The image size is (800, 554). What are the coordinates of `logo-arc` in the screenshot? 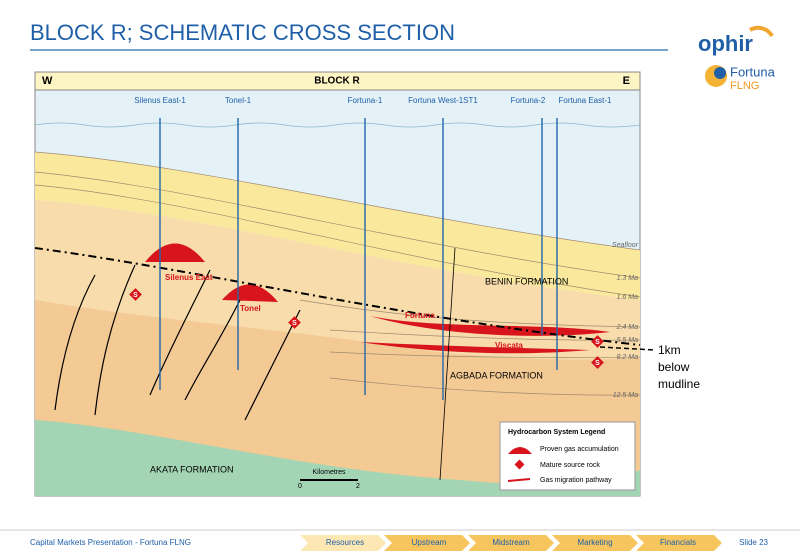 It's located at (761, 31).